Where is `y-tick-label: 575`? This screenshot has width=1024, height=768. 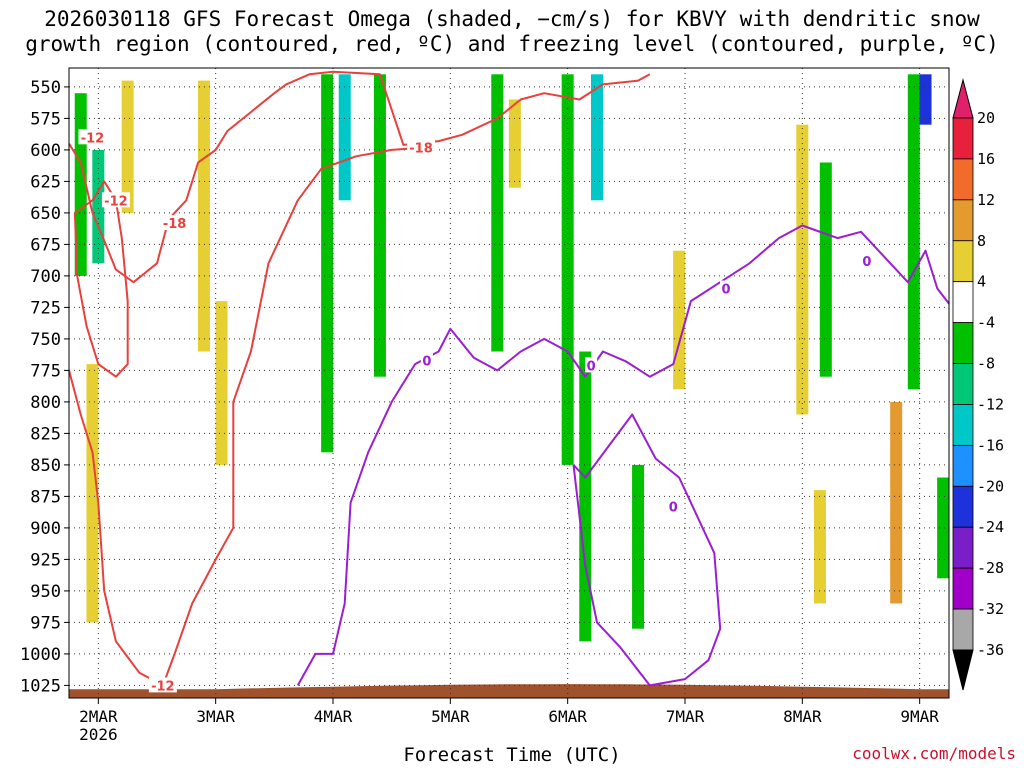
y-tick-label: 575 is located at coordinates (45, 119).